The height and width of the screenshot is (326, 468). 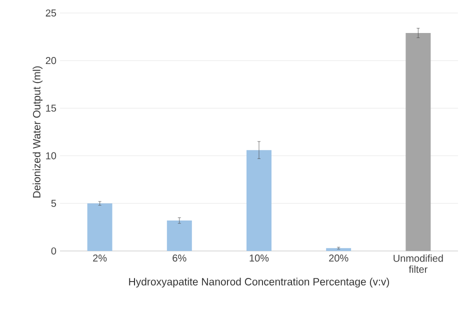 I want to click on x-tick-label: 2%, so click(x=100, y=258).